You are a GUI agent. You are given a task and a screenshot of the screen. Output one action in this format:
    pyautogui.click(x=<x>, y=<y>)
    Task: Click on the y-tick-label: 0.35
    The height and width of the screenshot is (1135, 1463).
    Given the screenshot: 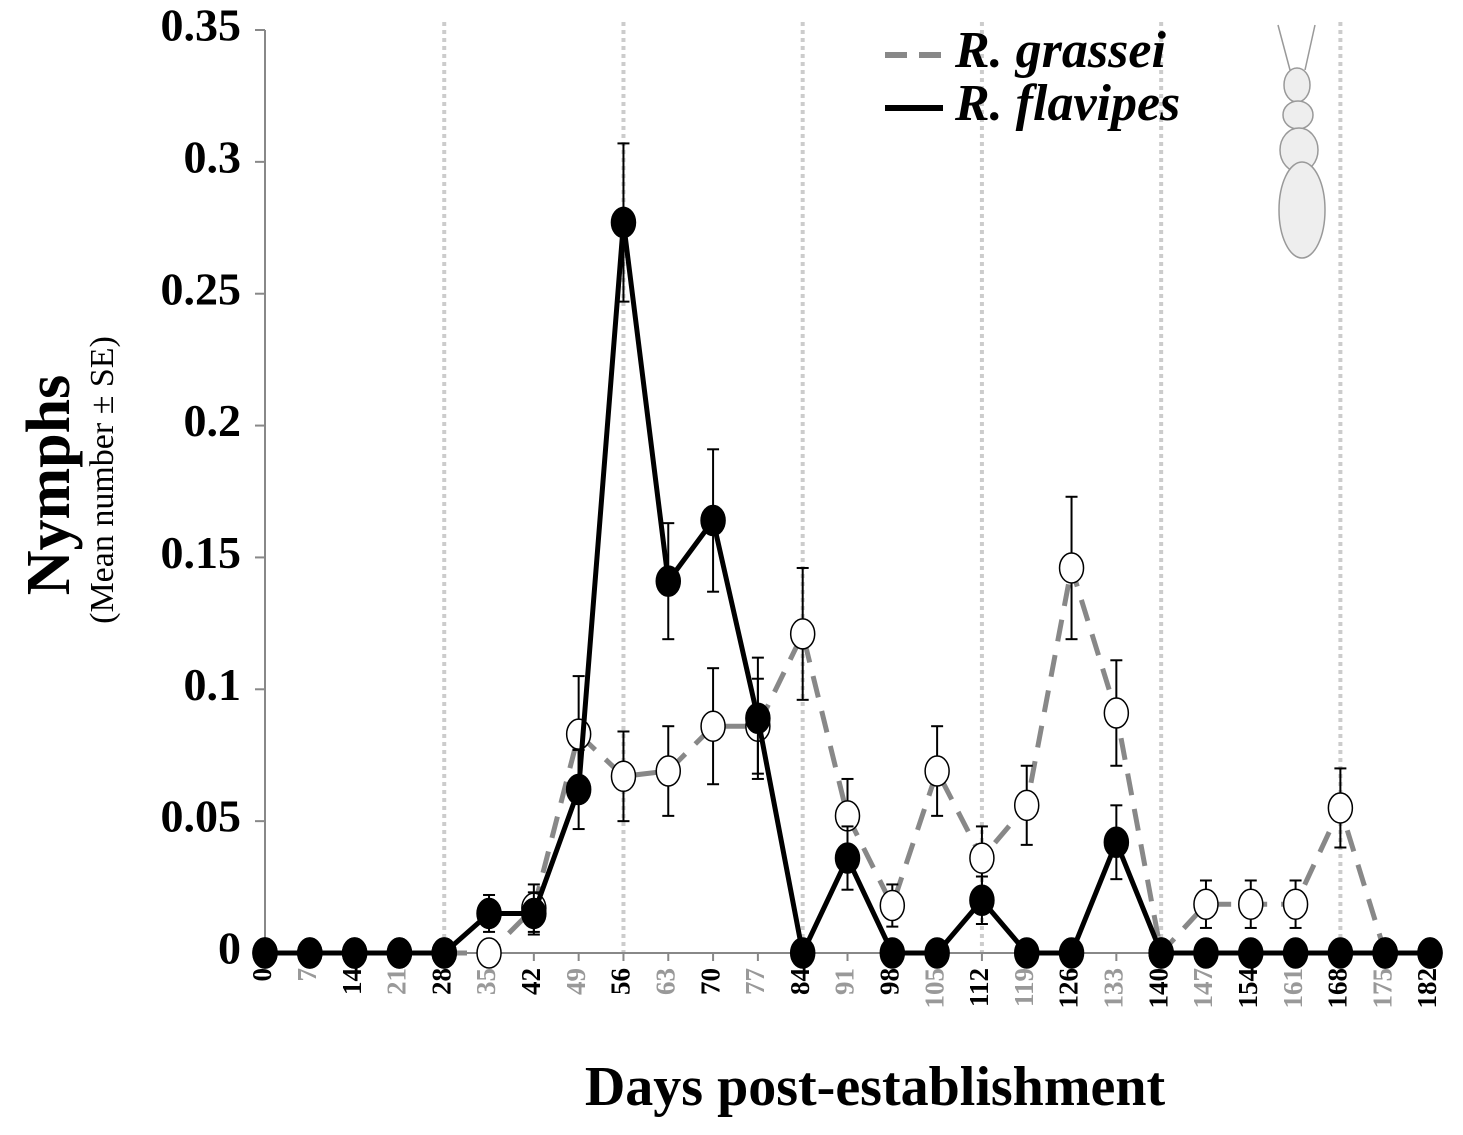 What is the action you would take?
    pyautogui.click(x=201, y=25)
    